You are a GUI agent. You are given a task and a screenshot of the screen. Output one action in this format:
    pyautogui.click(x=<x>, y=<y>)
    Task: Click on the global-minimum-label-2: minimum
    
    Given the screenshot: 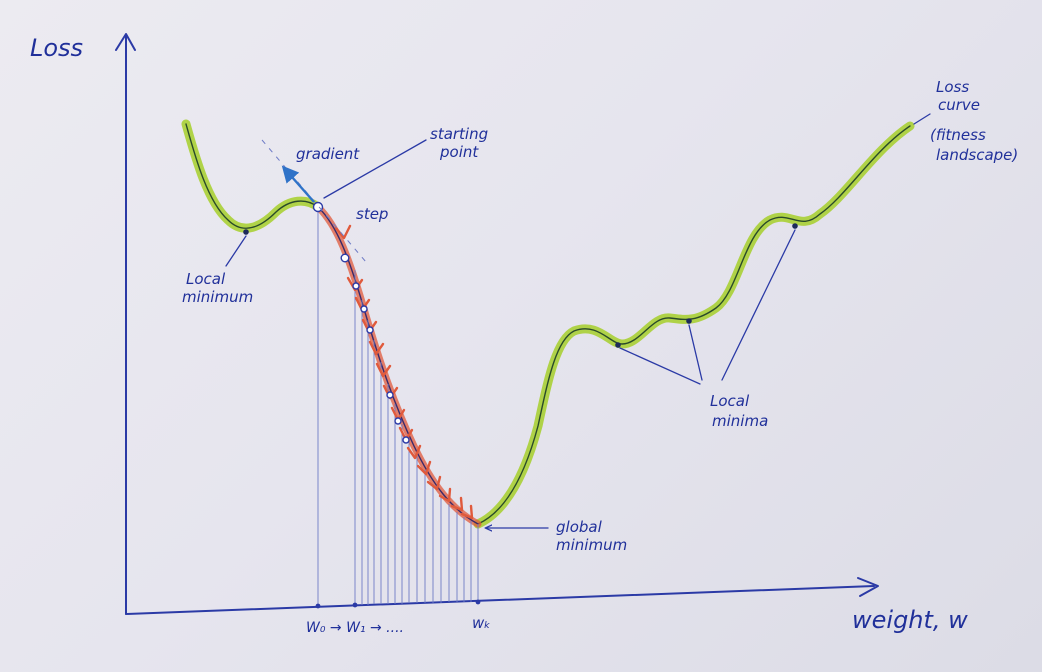 What is the action you would take?
    pyautogui.click(x=591, y=545)
    